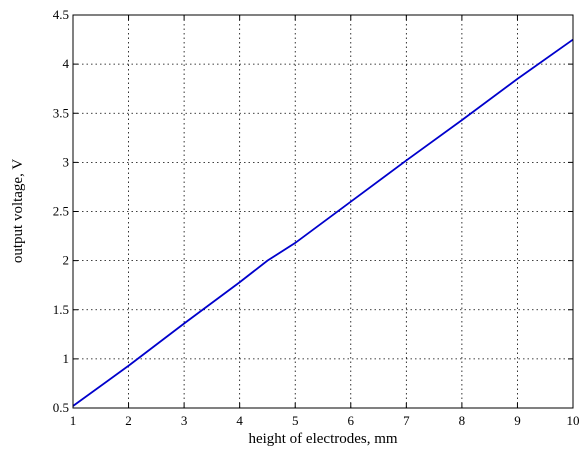  I want to click on x-tick-label: 3, so click(184, 420).